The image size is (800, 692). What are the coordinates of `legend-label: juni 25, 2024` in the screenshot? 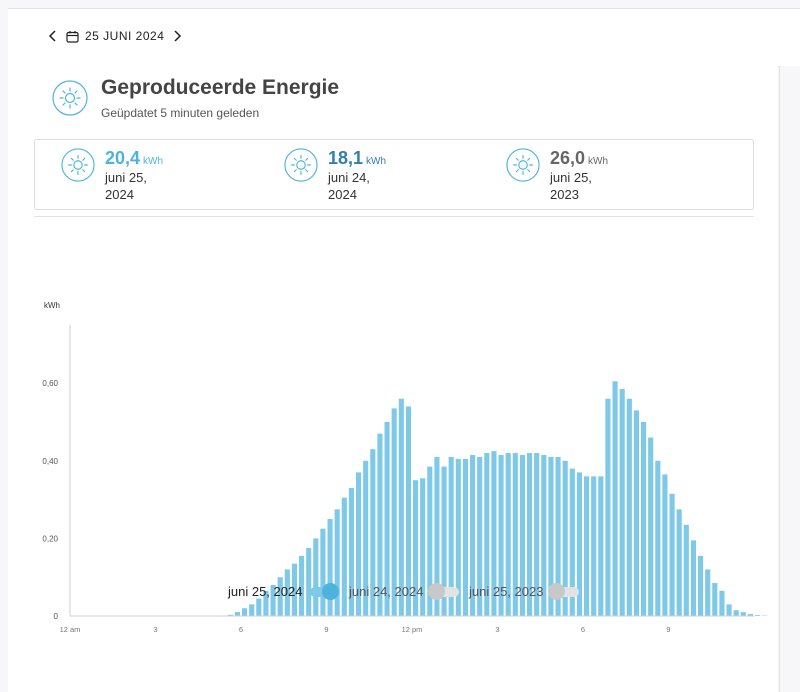 It's located at (265, 591).